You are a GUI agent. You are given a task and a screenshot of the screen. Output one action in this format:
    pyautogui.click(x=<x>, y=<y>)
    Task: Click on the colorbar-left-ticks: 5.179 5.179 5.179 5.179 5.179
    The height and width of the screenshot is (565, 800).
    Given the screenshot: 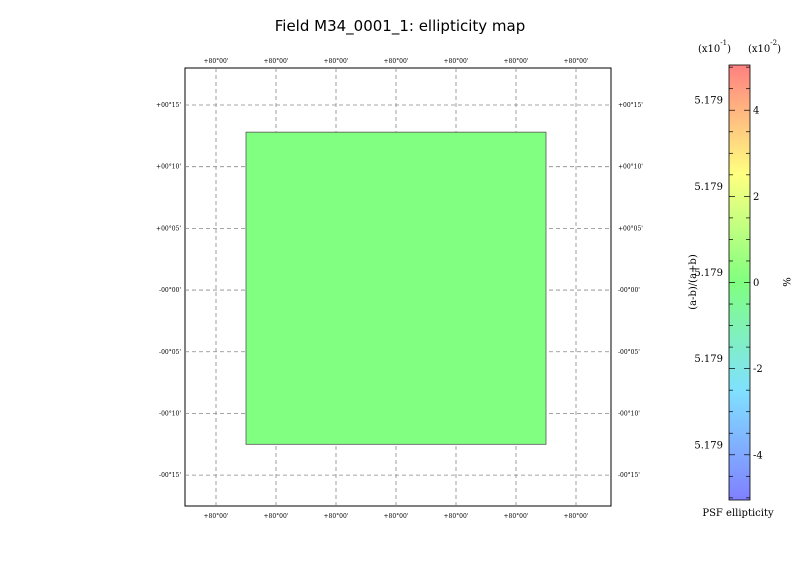 What is the action you would take?
    pyautogui.click(x=708, y=274)
    